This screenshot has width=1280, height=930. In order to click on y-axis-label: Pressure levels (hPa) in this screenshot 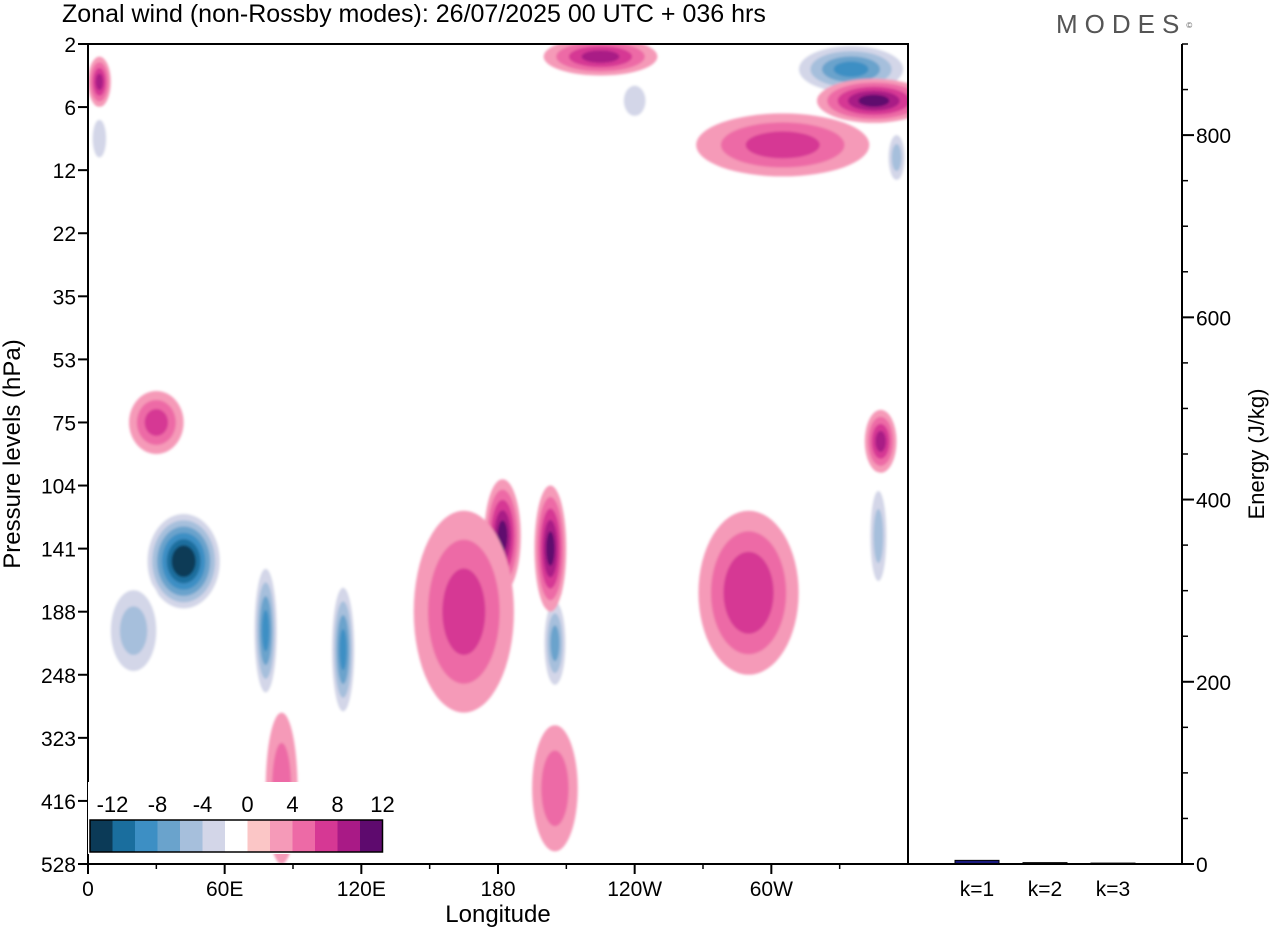, I will do `click(13, 453)`.